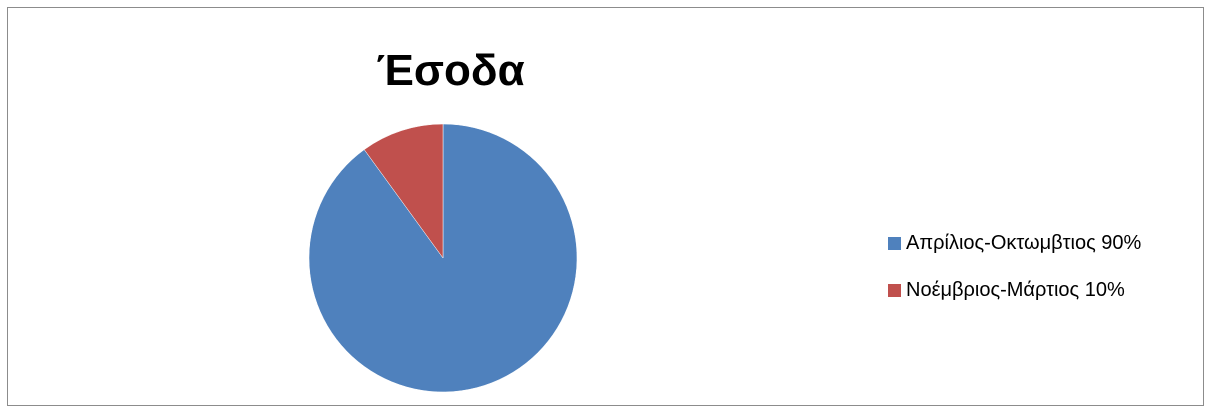 Image resolution: width=1213 pixels, height=414 pixels. I want to click on pie-chart, so click(443, 258).